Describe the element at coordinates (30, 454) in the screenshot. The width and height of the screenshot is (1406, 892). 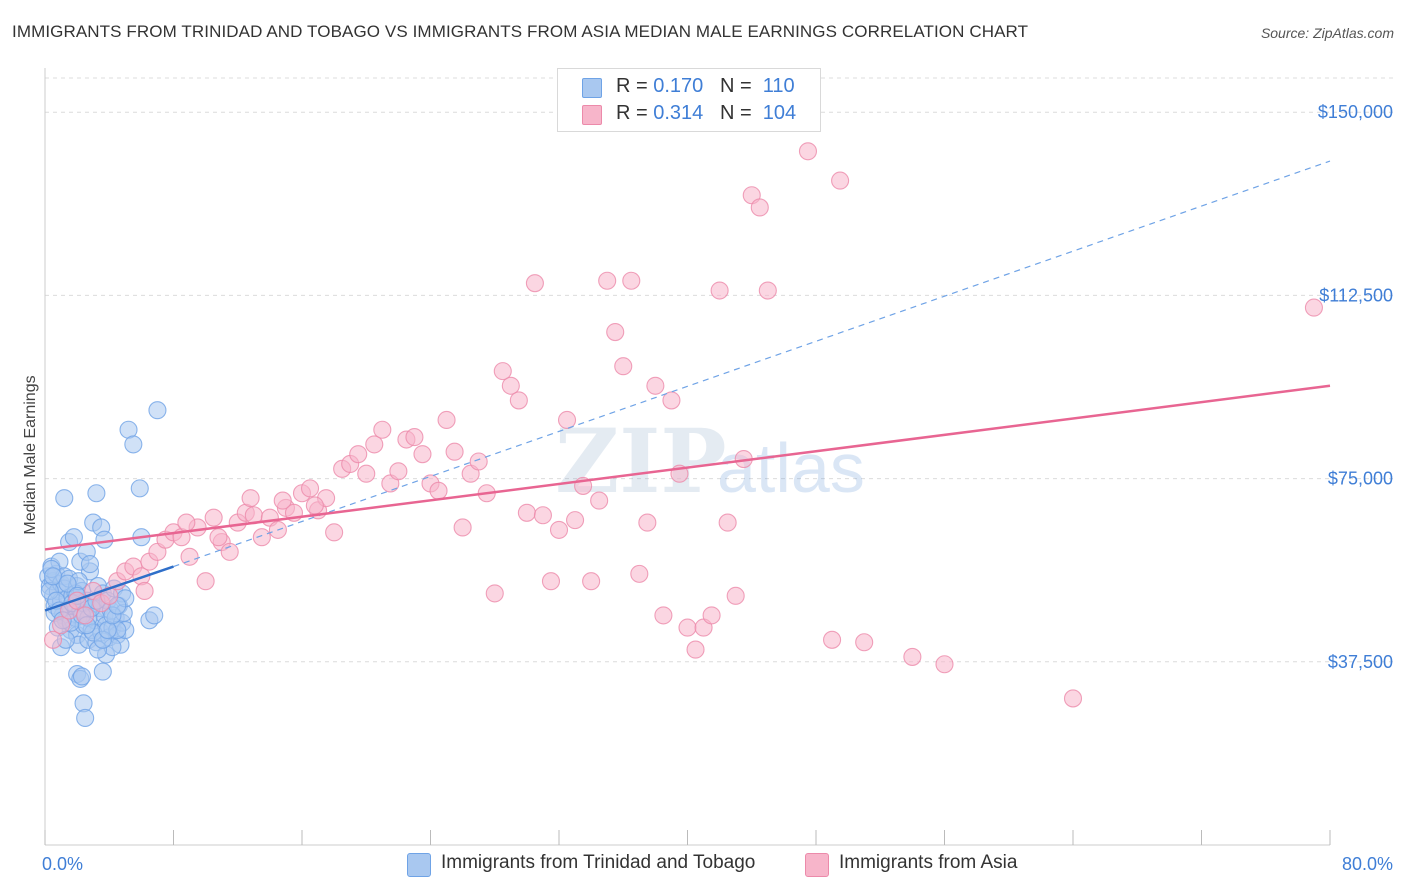
I see `y-axis-label: Median Male Earnings` at that location.